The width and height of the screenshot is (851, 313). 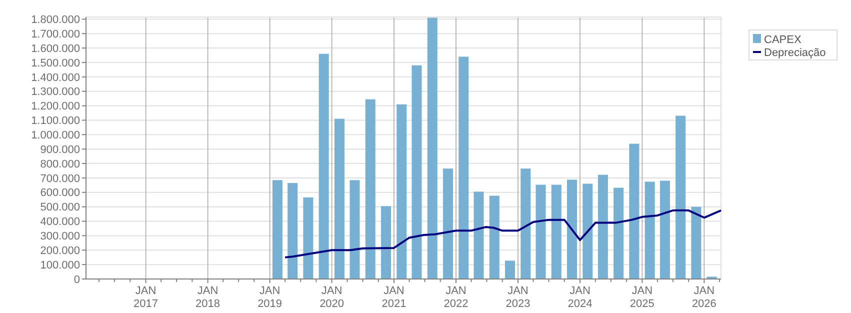 What do you see at coordinates (55, 34) in the screenshot?
I see `y-tick-label: 1.700.000` at bounding box center [55, 34].